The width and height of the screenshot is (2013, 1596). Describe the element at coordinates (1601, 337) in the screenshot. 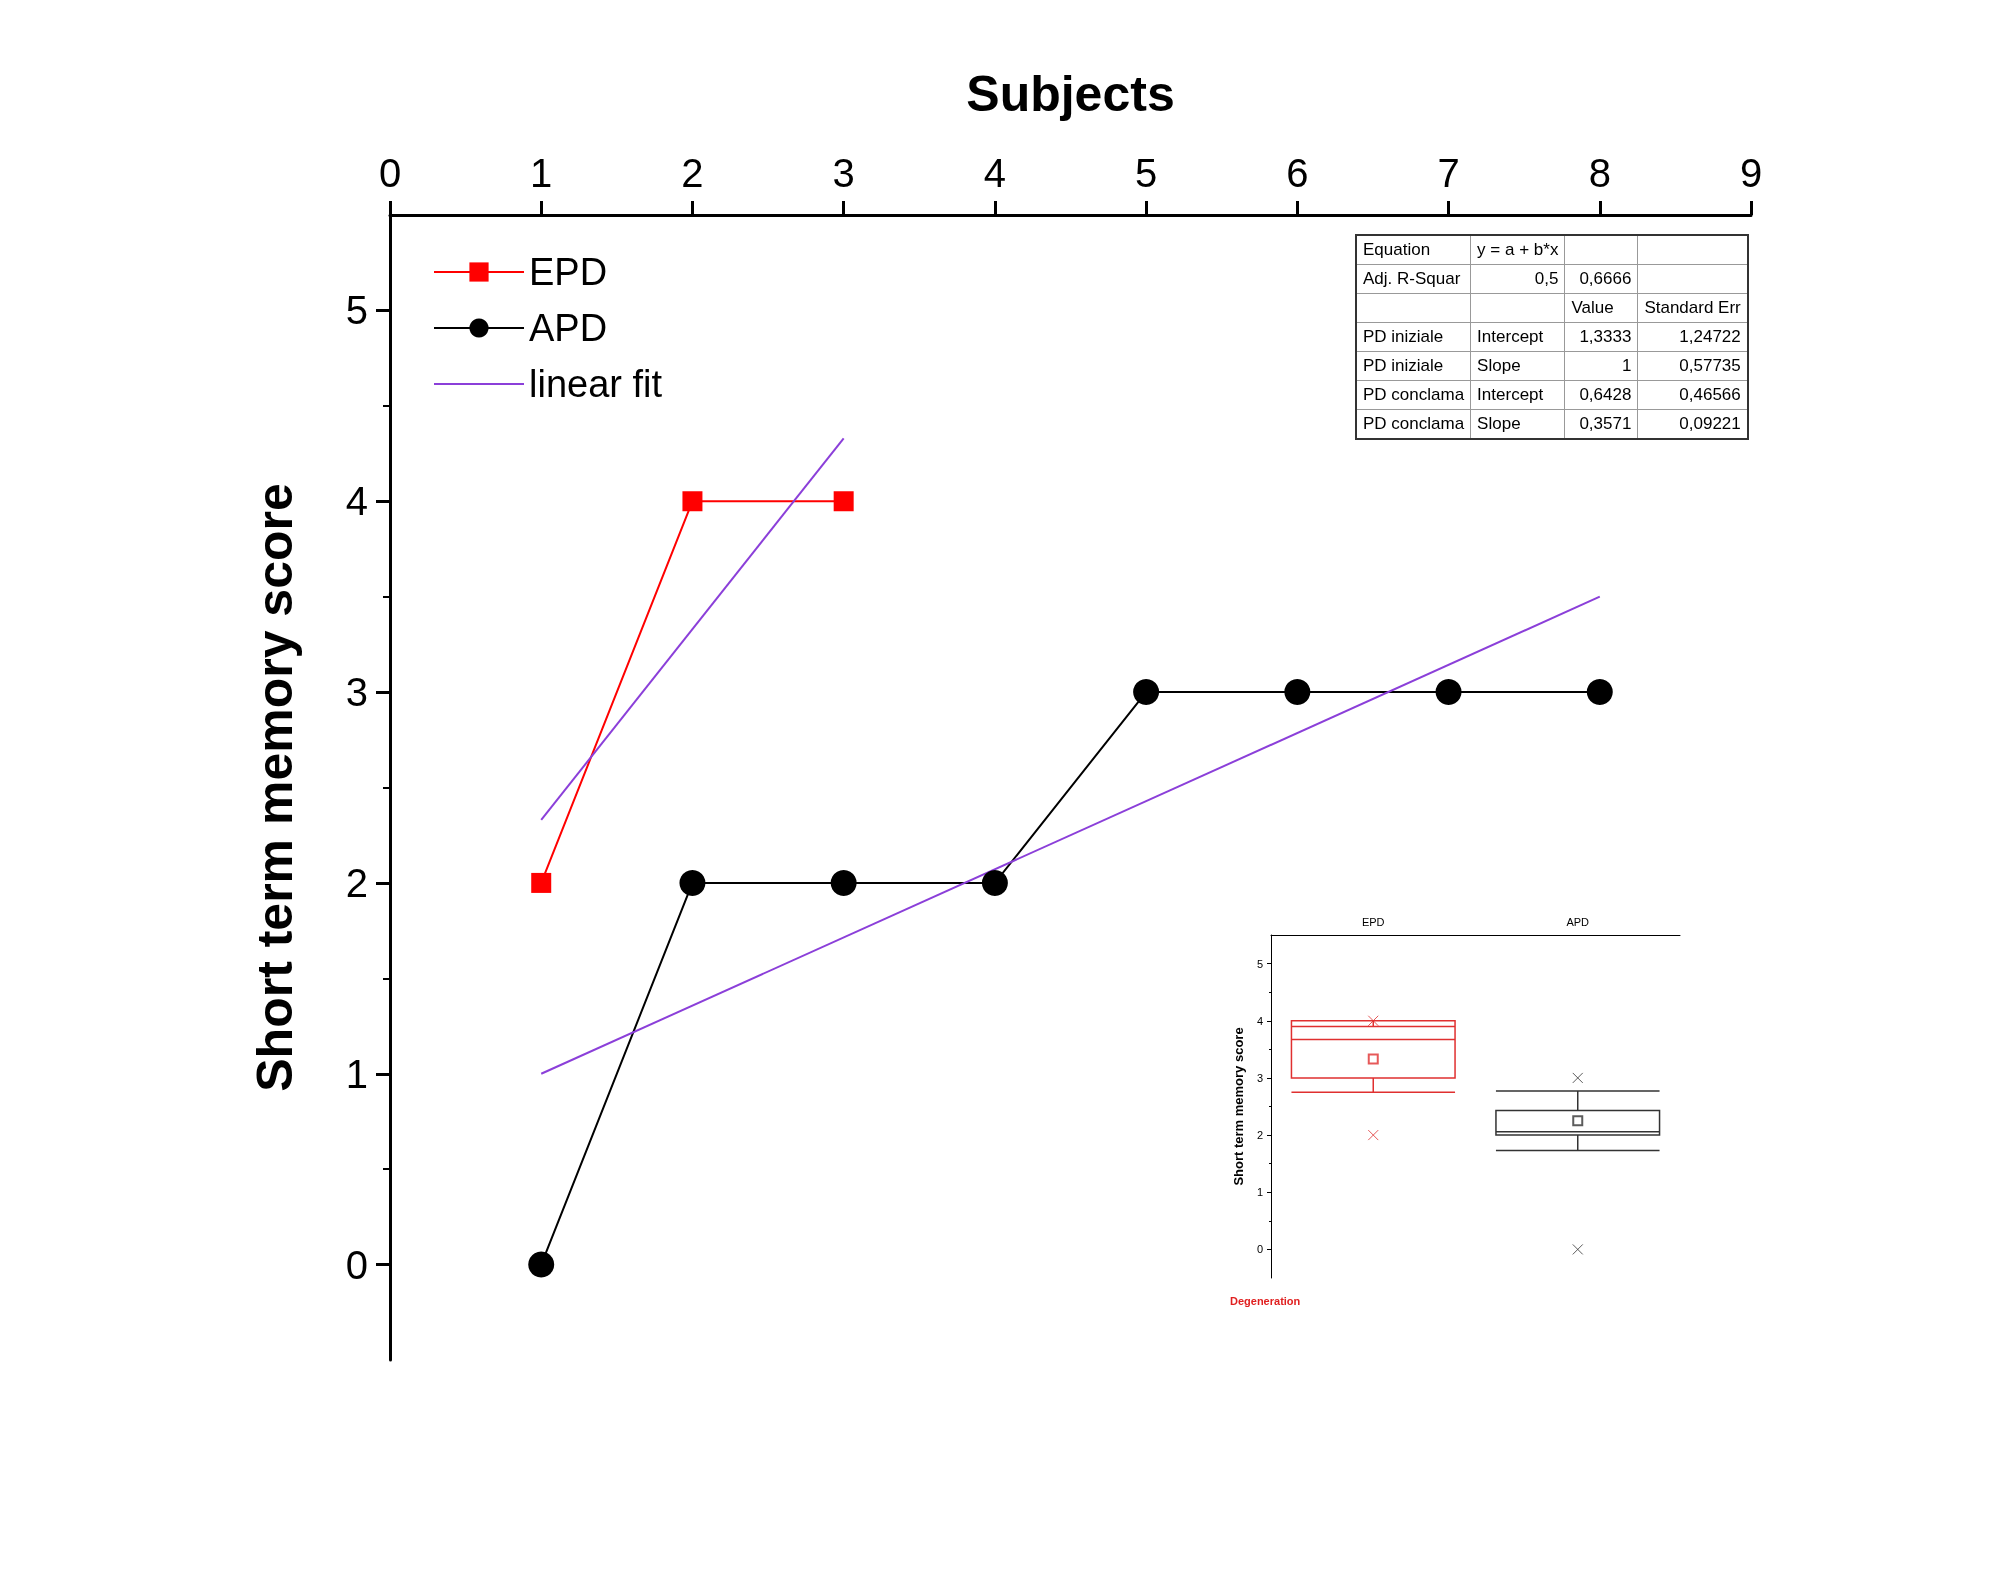

I see `annotation: 1,3333` at that location.